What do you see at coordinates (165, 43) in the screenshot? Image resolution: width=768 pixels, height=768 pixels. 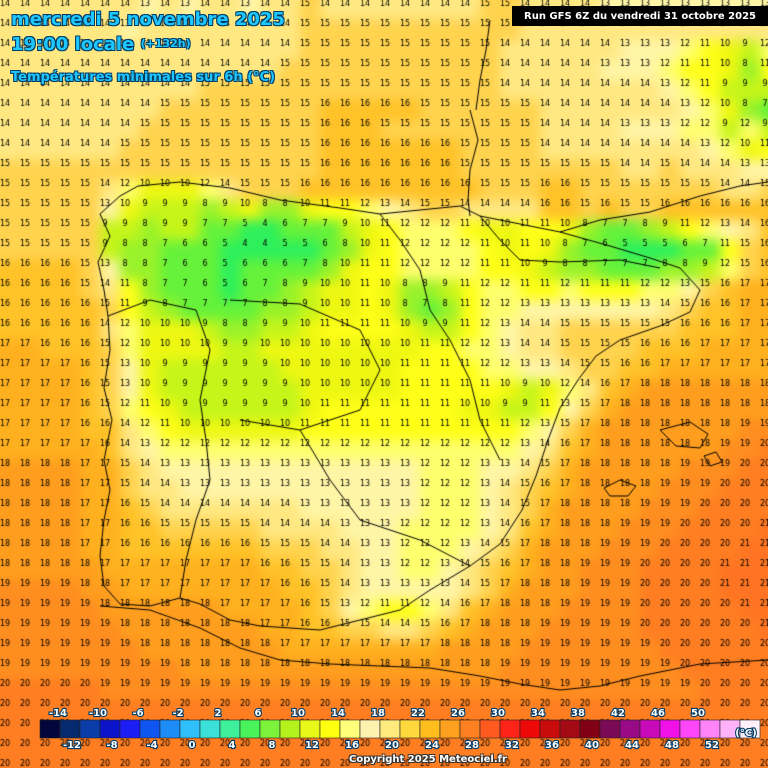 I see `lead-time: (+132h)` at bounding box center [165, 43].